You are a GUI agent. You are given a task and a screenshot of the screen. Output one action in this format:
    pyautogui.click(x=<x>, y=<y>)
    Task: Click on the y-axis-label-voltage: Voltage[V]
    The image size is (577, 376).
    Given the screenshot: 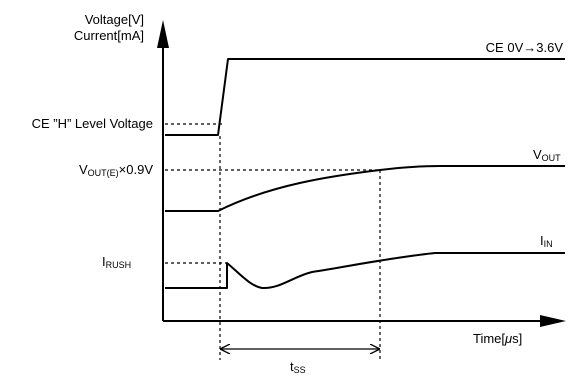 What is the action you would take?
    pyautogui.click(x=114, y=19)
    